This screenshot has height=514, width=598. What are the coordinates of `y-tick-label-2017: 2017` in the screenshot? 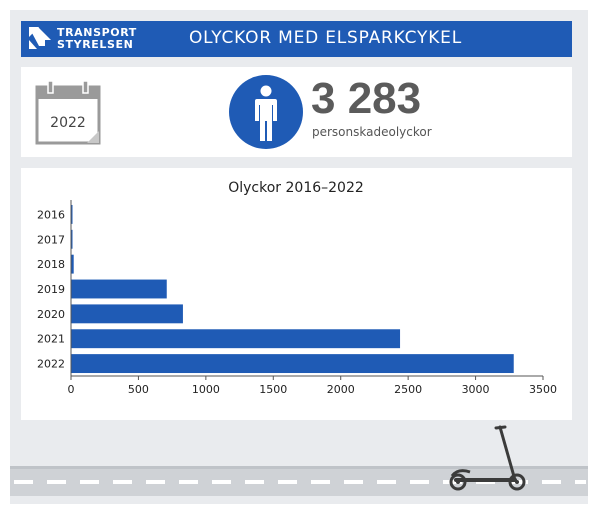 It's located at (51, 239).